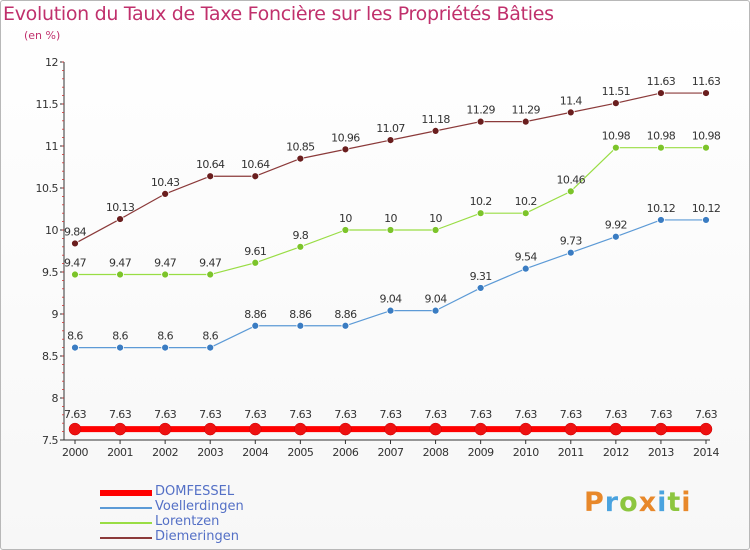  Describe the element at coordinates (616, 225) in the screenshot. I see `data-label: 9.92` at that location.